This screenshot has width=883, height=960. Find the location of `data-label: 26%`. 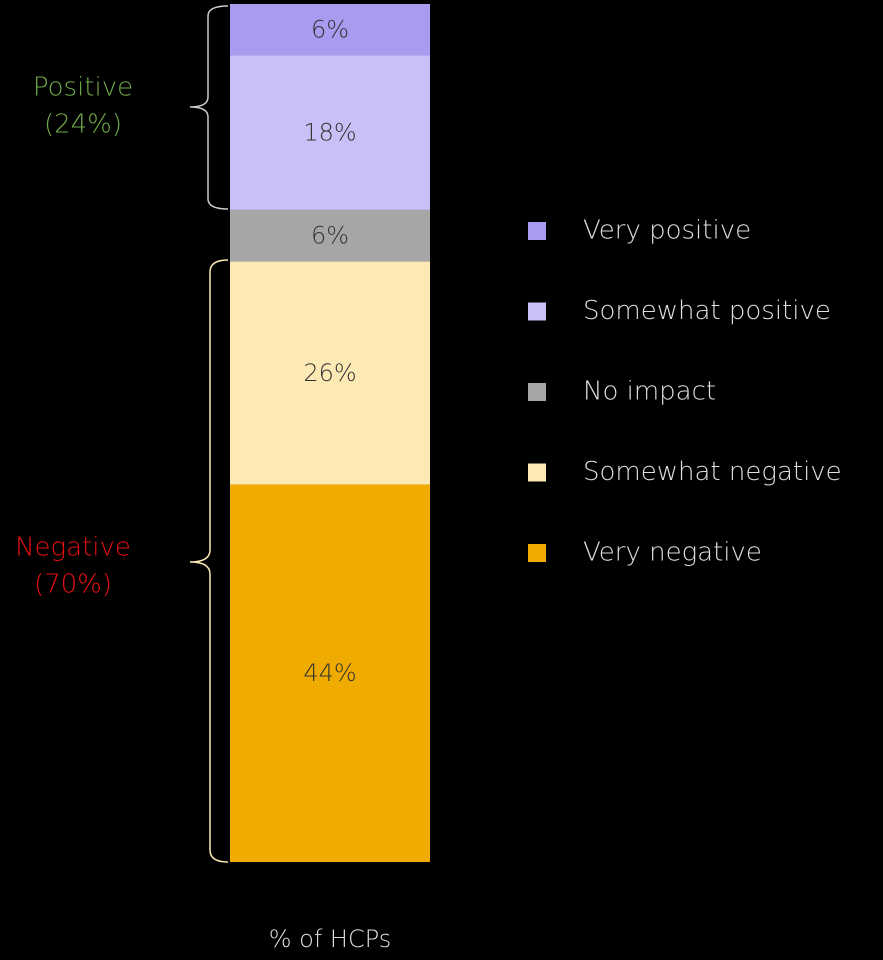

data-label: 26% is located at coordinates (329, 373).